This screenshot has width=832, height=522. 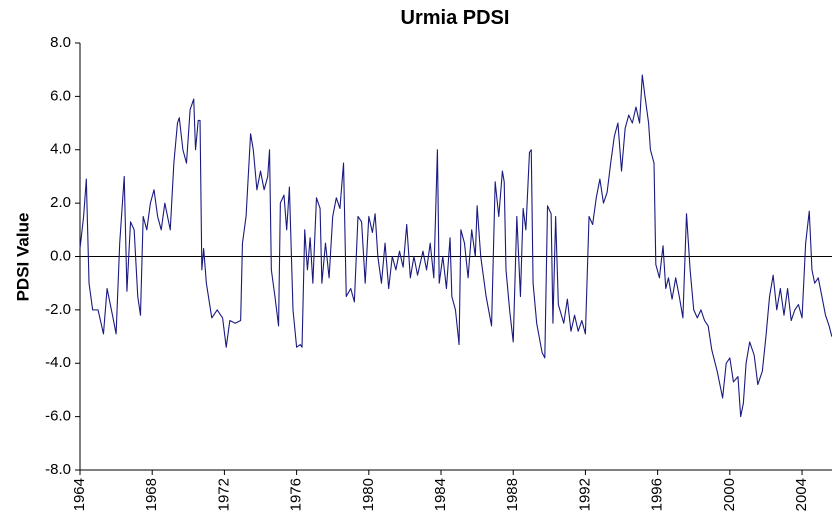 I want to click on y-tick-label: 6.0, so click(x=60, y=95).